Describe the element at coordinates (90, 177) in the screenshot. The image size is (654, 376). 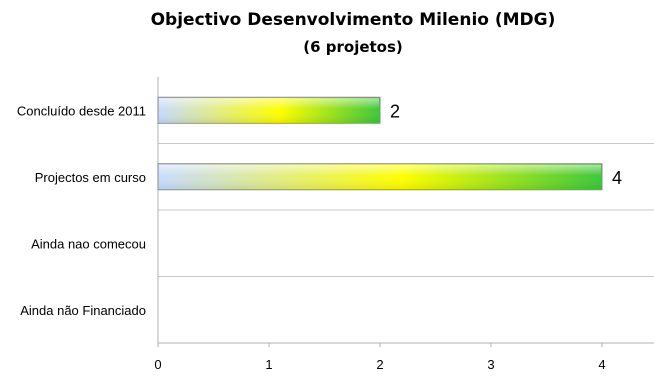
I see `category-label: Projectos em curso` at that location.